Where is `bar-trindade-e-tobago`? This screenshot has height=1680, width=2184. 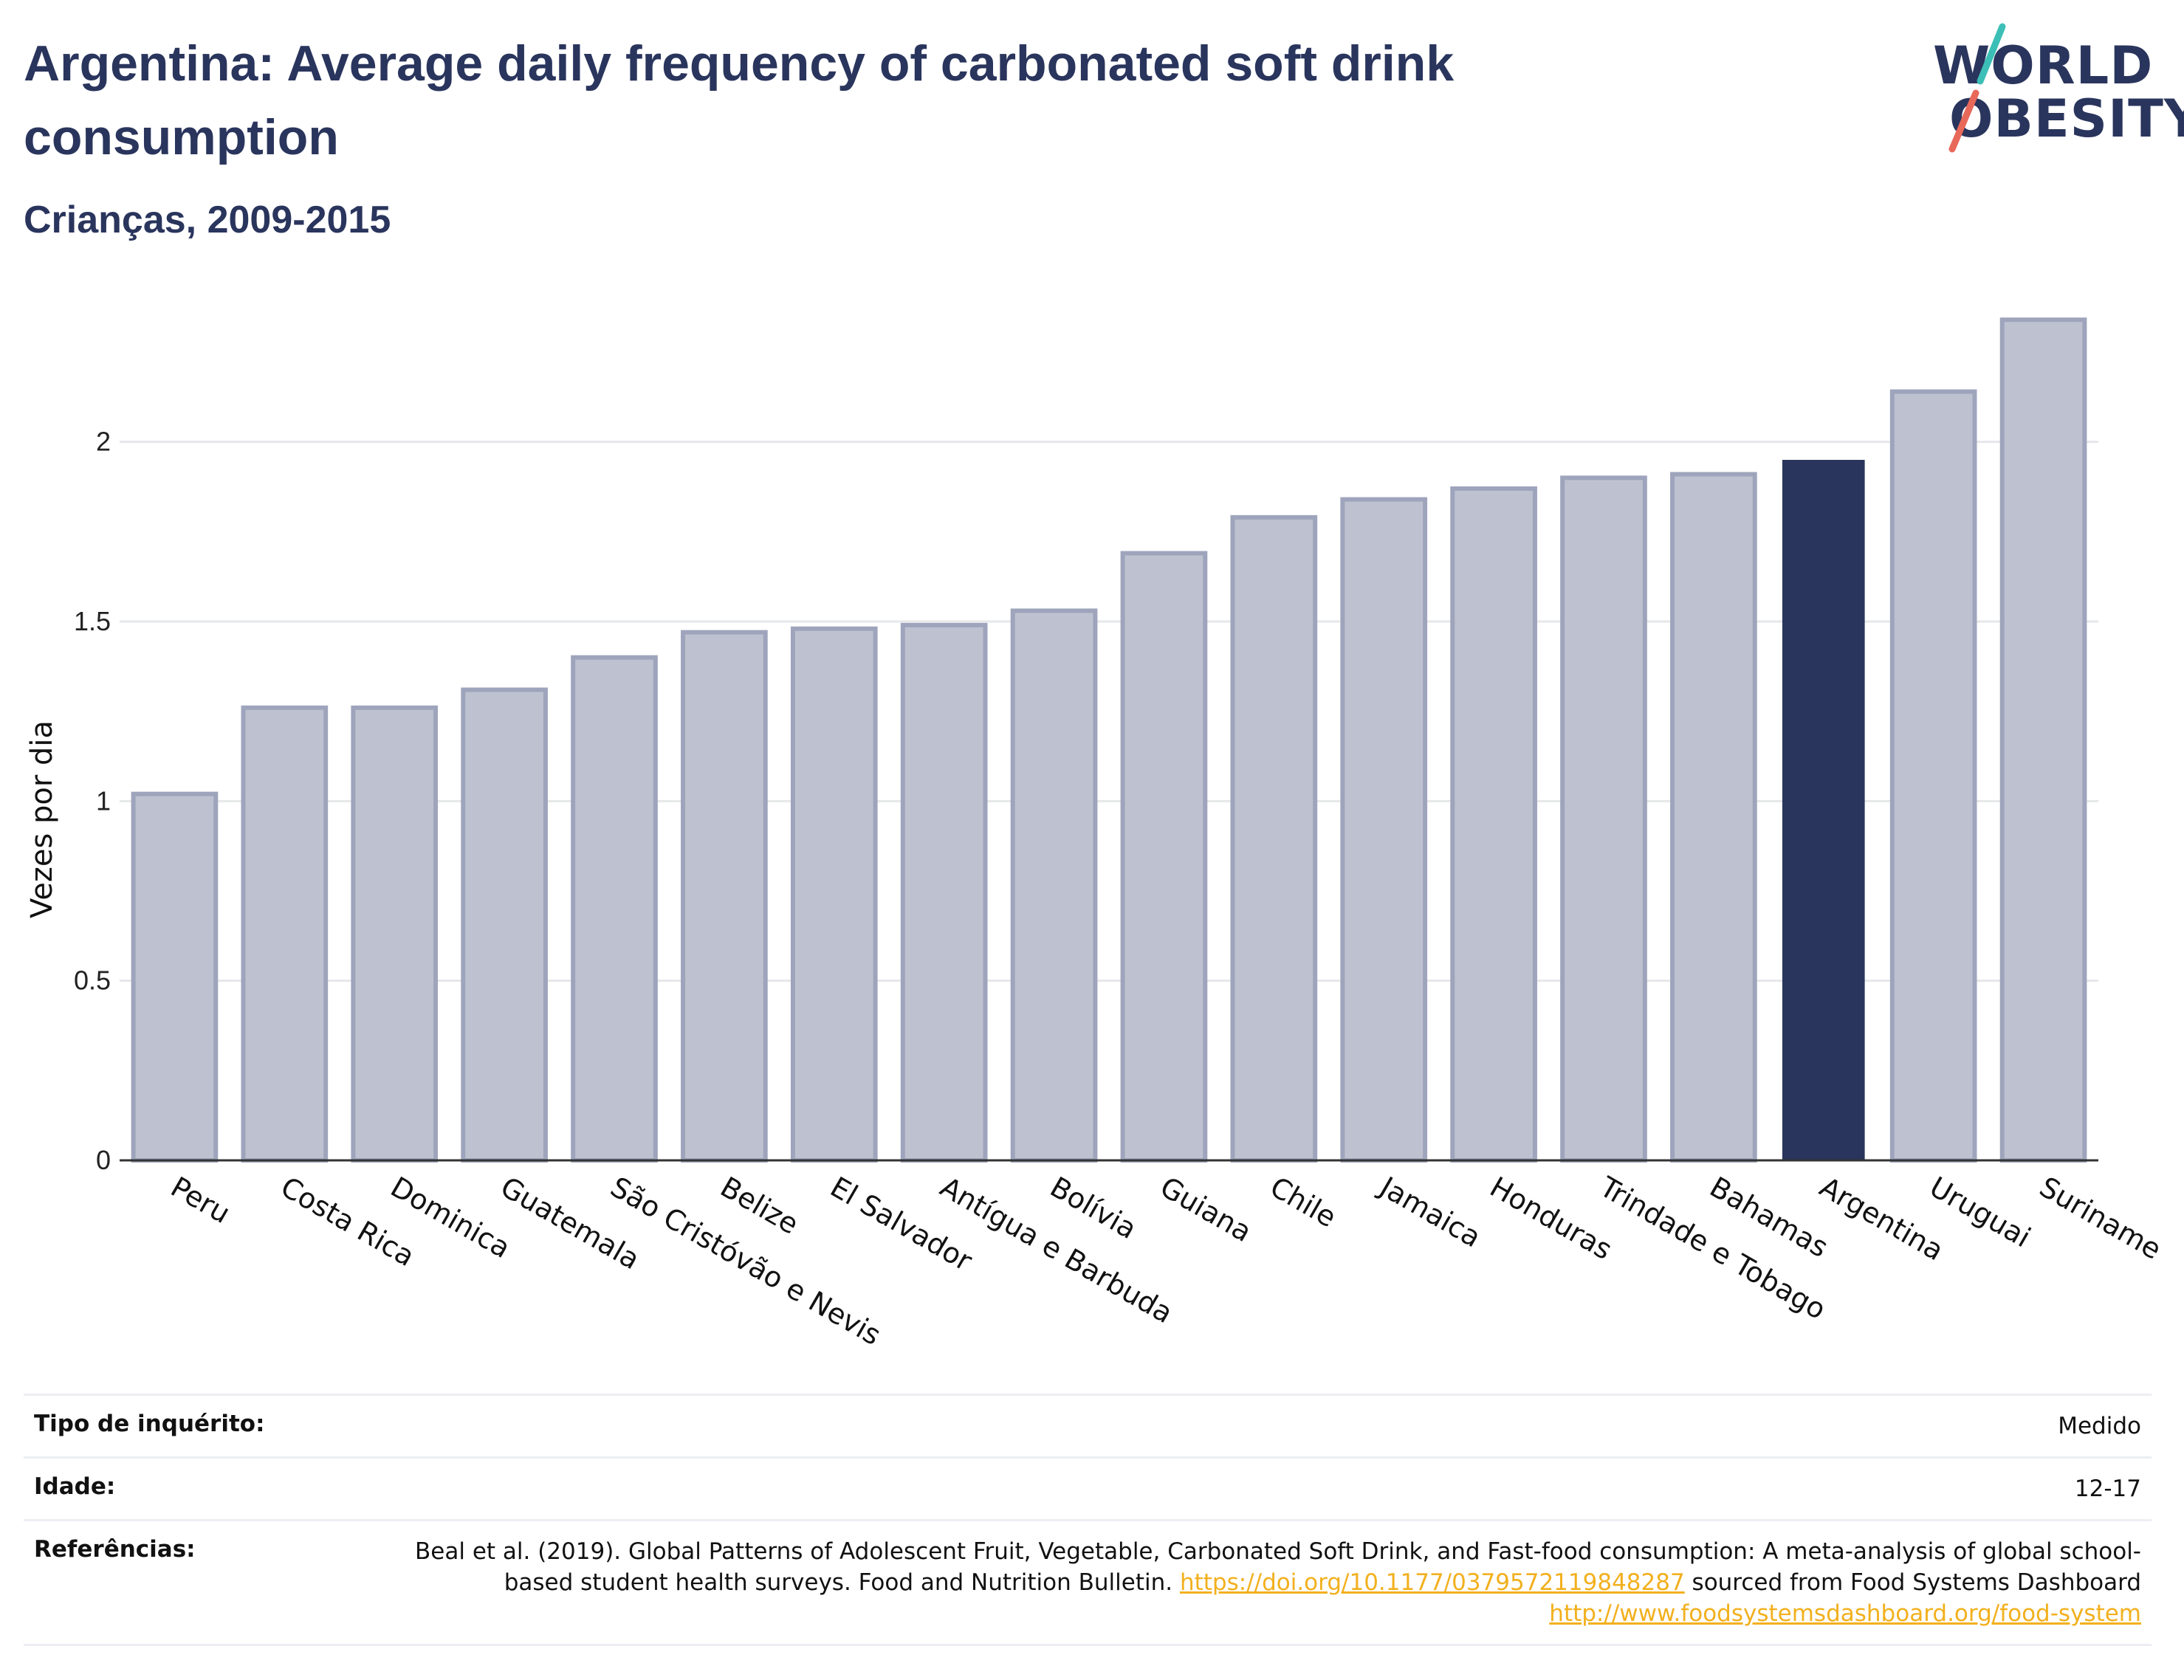
bar-trindade-e-tobago is located at coordinates (1604, 819).